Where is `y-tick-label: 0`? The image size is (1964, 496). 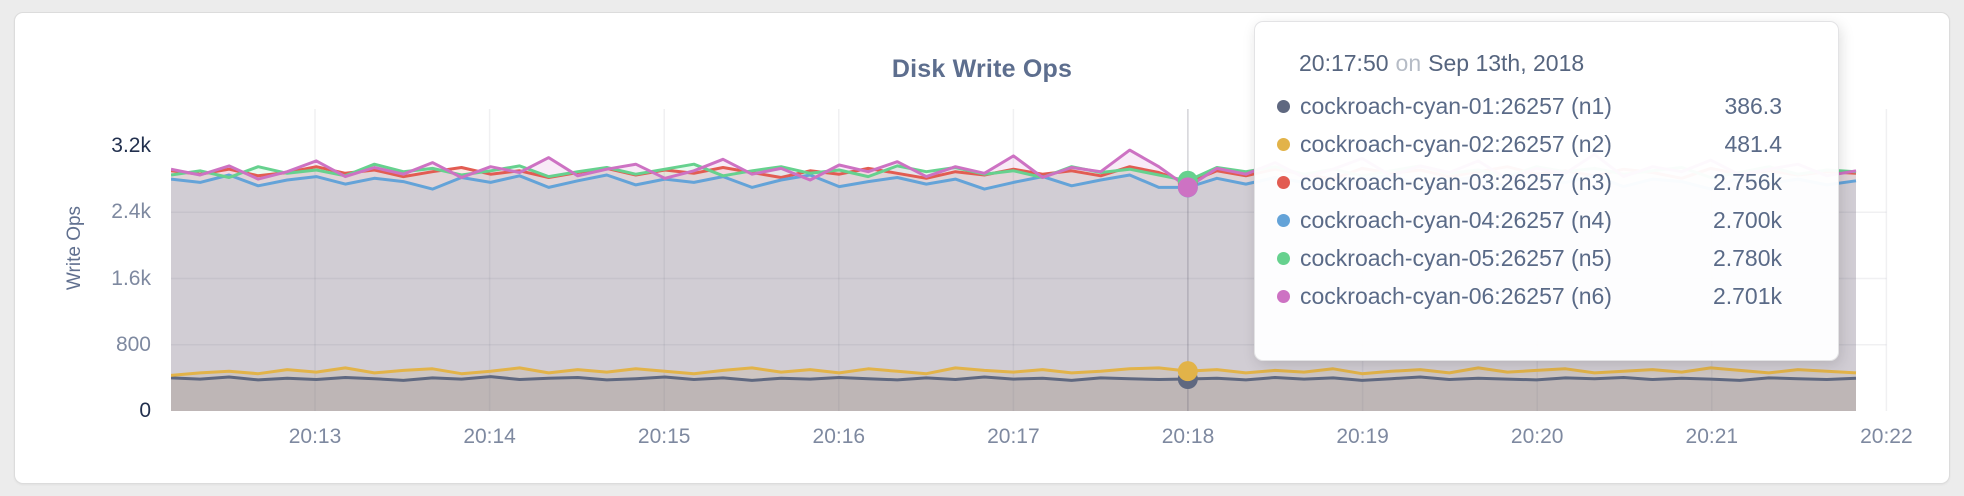 y-tick-label: 0 is located at coordinates (145, 410).